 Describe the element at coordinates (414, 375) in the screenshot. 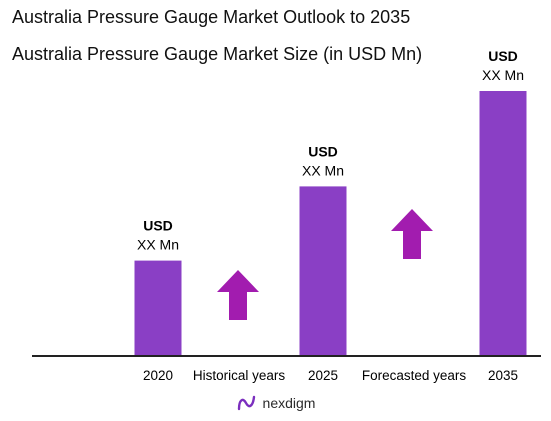

I see `annotation-forecasted-years: Forecasted years` at that location.